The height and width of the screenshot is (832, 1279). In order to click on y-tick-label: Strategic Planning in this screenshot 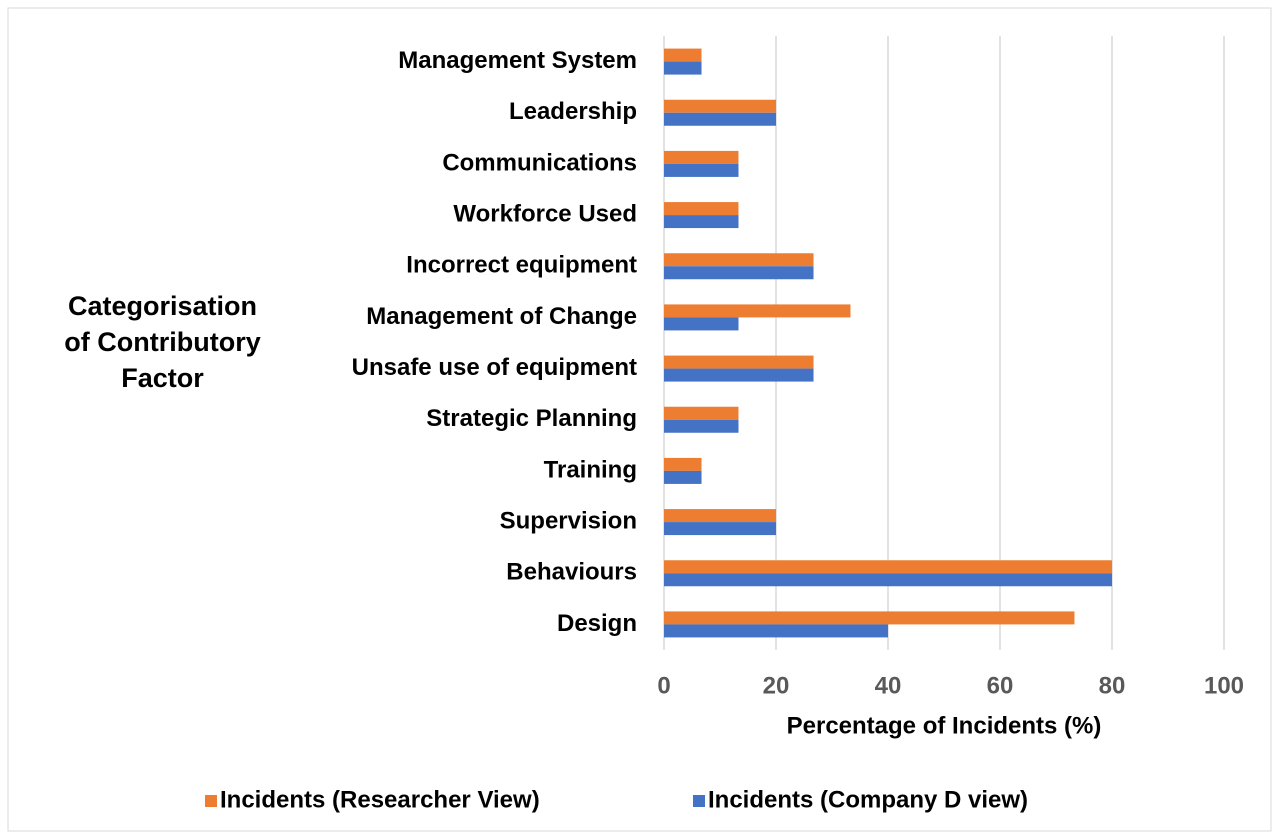, I will do `click(531, 418)`.